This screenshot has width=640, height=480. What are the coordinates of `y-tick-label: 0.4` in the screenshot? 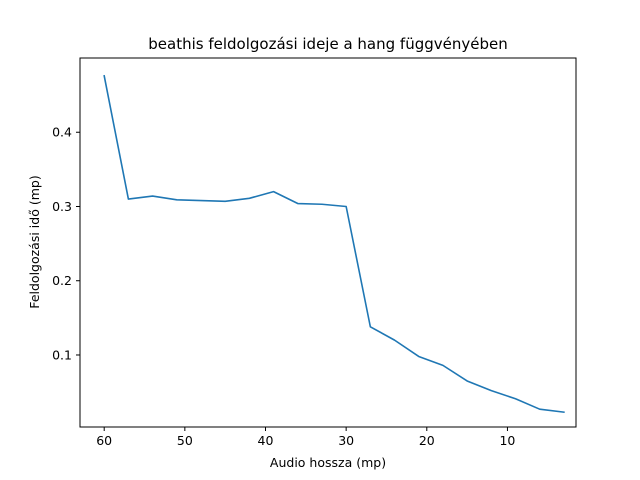 It's located at (62, 132).